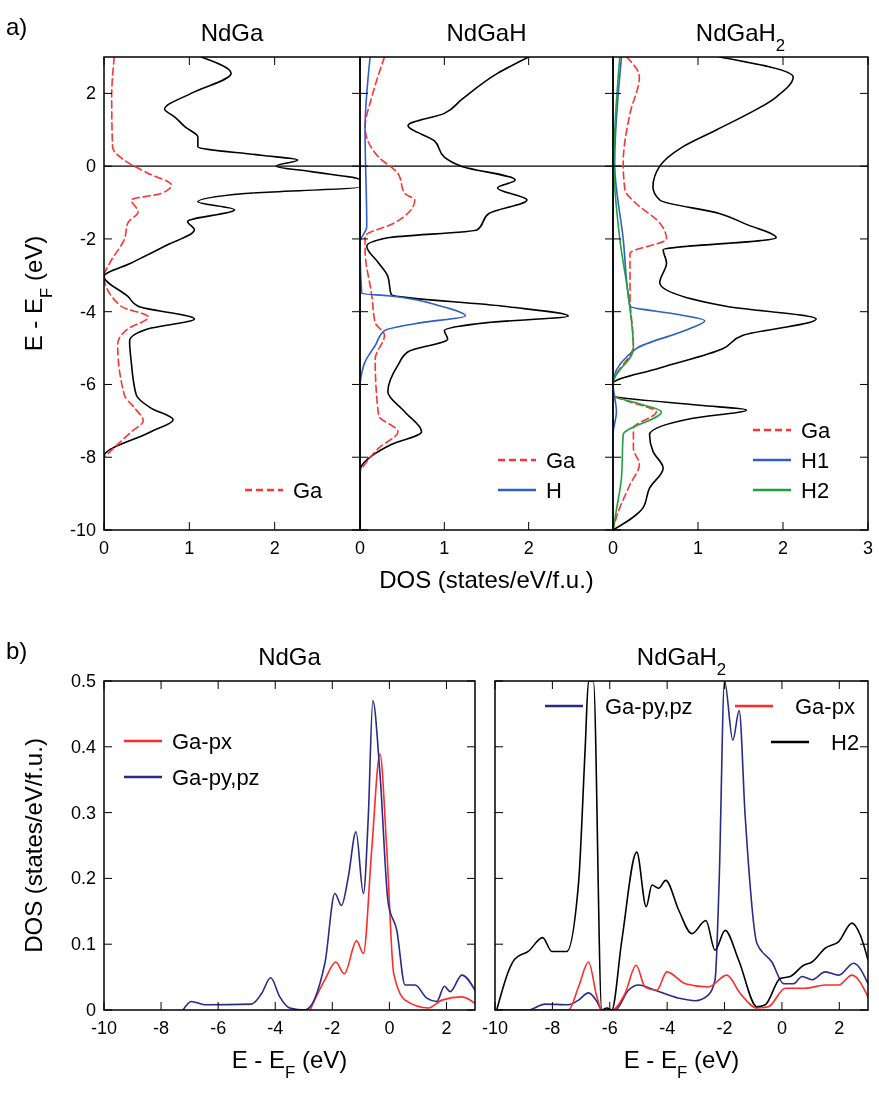 The width and height of the screenshot is (879, 1108). I want to click on y-tick-label: 2, so click(90, 93).